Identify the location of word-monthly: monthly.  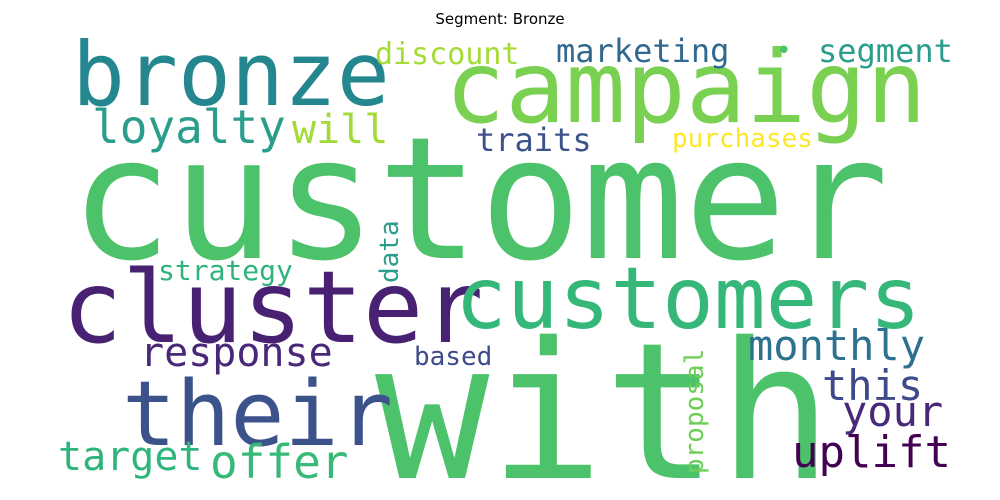
(836, 345).